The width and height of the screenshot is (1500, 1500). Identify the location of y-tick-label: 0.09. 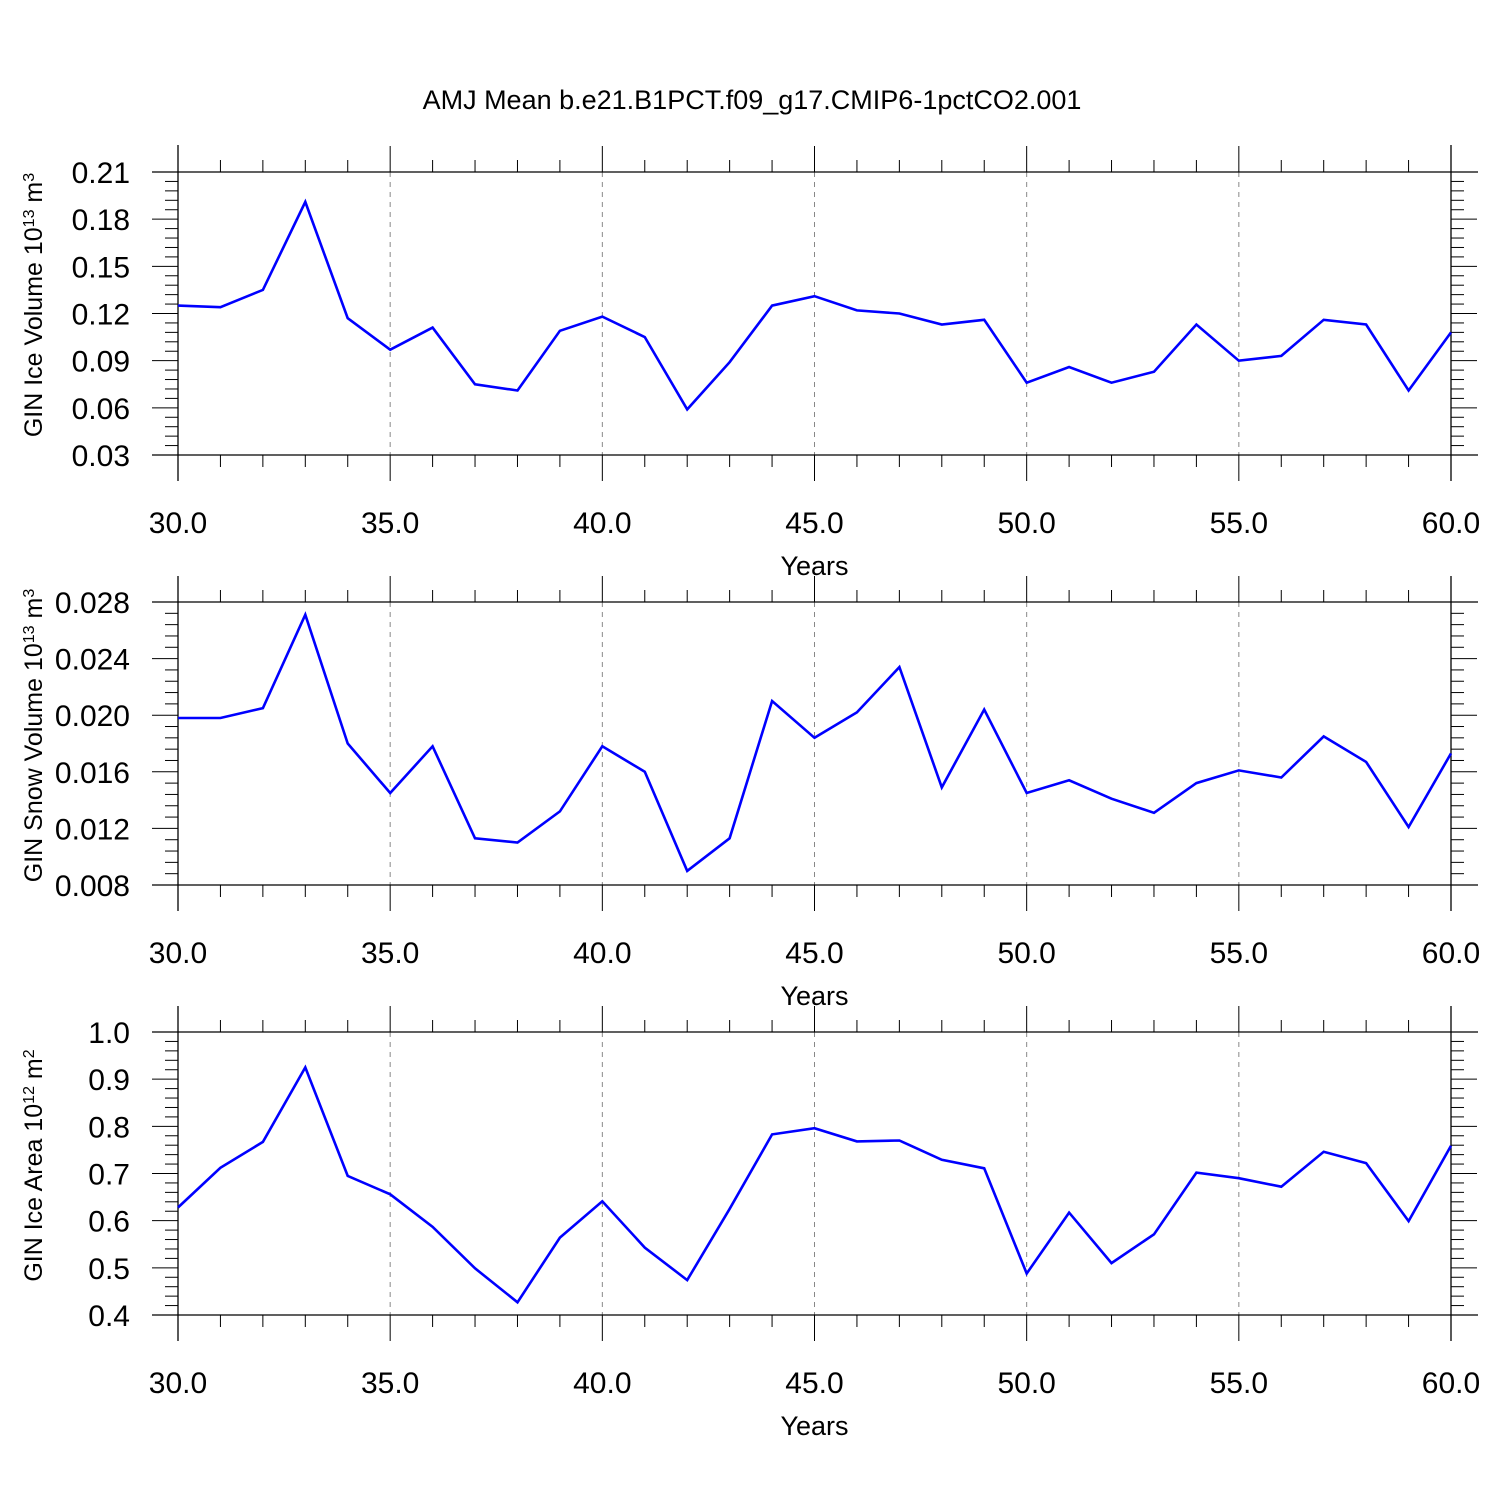
(101, 362).